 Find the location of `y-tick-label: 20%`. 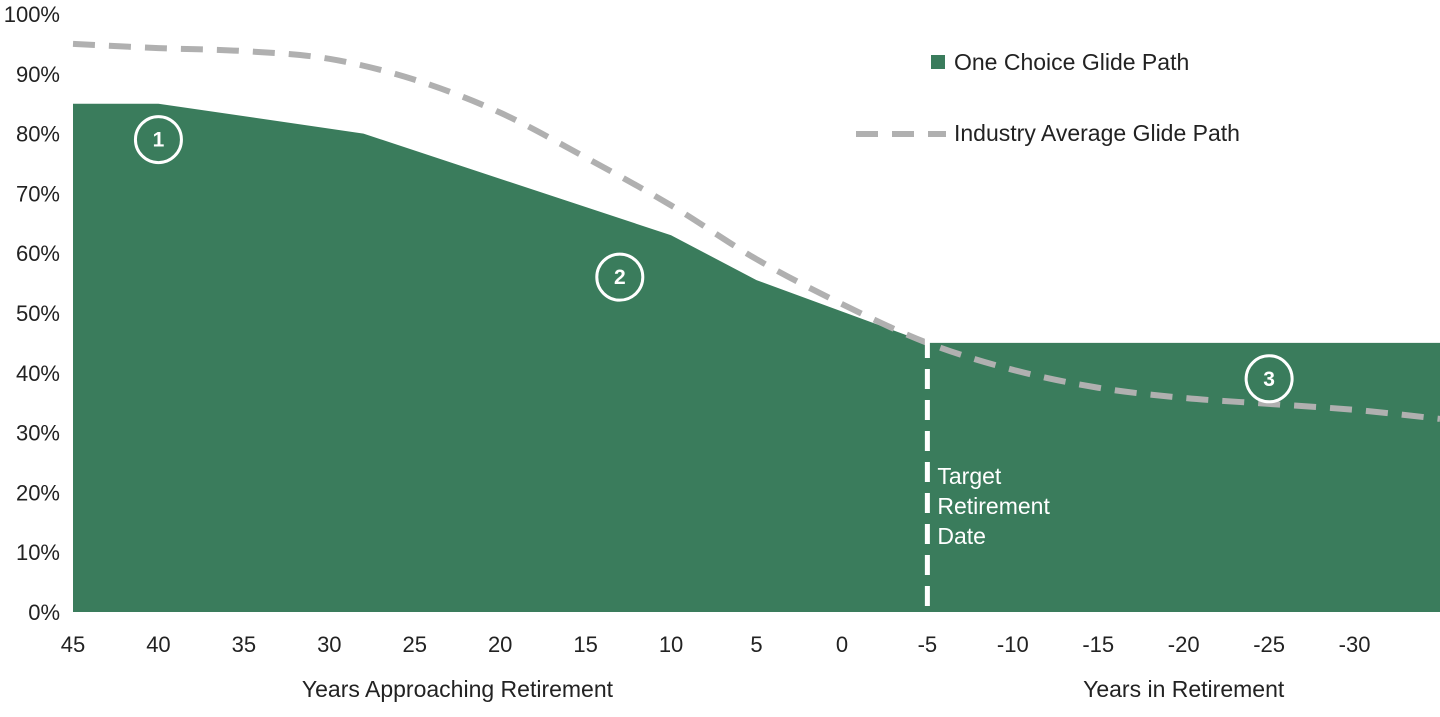

y-tick-label: 20% is located at coordinates (38, 492).